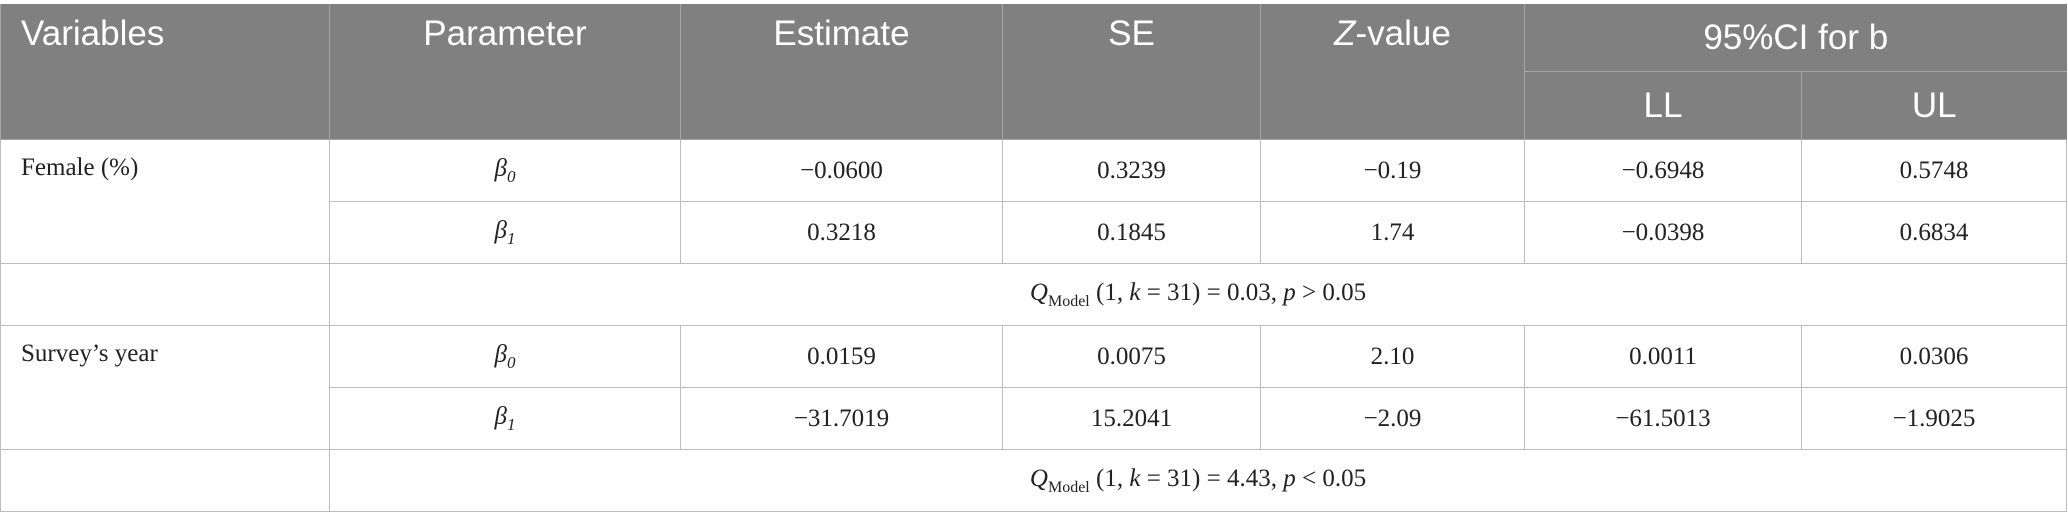 This screenshot has width=2068, height=528. I want to click on model-stat: QModel (1, k = 31) = 0.03, p > 0.05, so click(1198, 294).